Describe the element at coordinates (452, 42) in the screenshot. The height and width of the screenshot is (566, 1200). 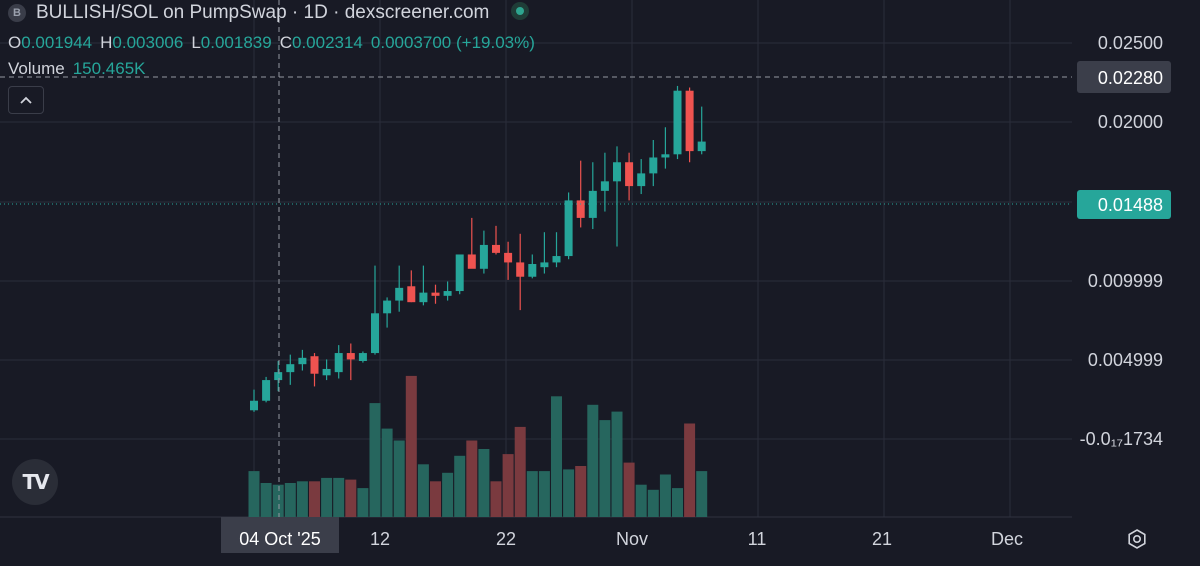
I see `change-value: 0.0003700 (+19.03%)` at that location.